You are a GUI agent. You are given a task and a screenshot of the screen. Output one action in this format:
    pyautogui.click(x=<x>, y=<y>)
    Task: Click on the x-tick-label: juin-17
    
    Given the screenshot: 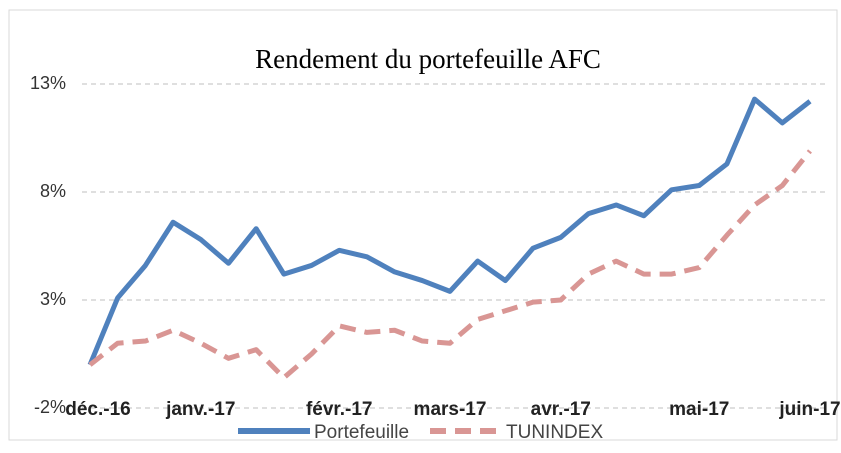 What is the action you would take?
    pyautogui.click(x=809, y=409)
    